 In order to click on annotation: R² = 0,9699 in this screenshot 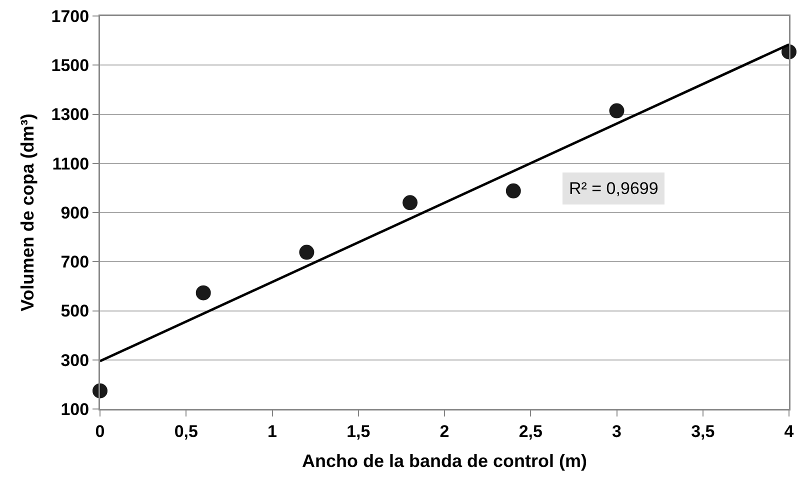, I will do `click(613, 188)`.